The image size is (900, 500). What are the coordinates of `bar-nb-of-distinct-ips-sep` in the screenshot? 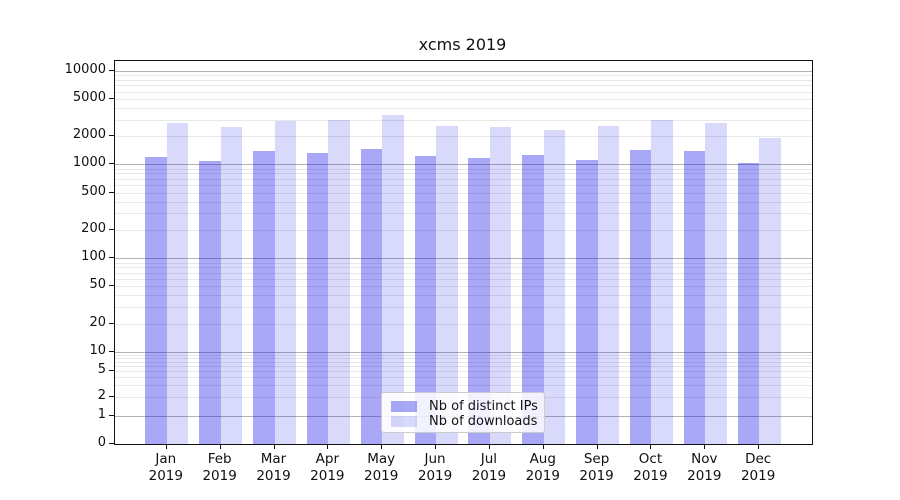 It's located at (587, 301).